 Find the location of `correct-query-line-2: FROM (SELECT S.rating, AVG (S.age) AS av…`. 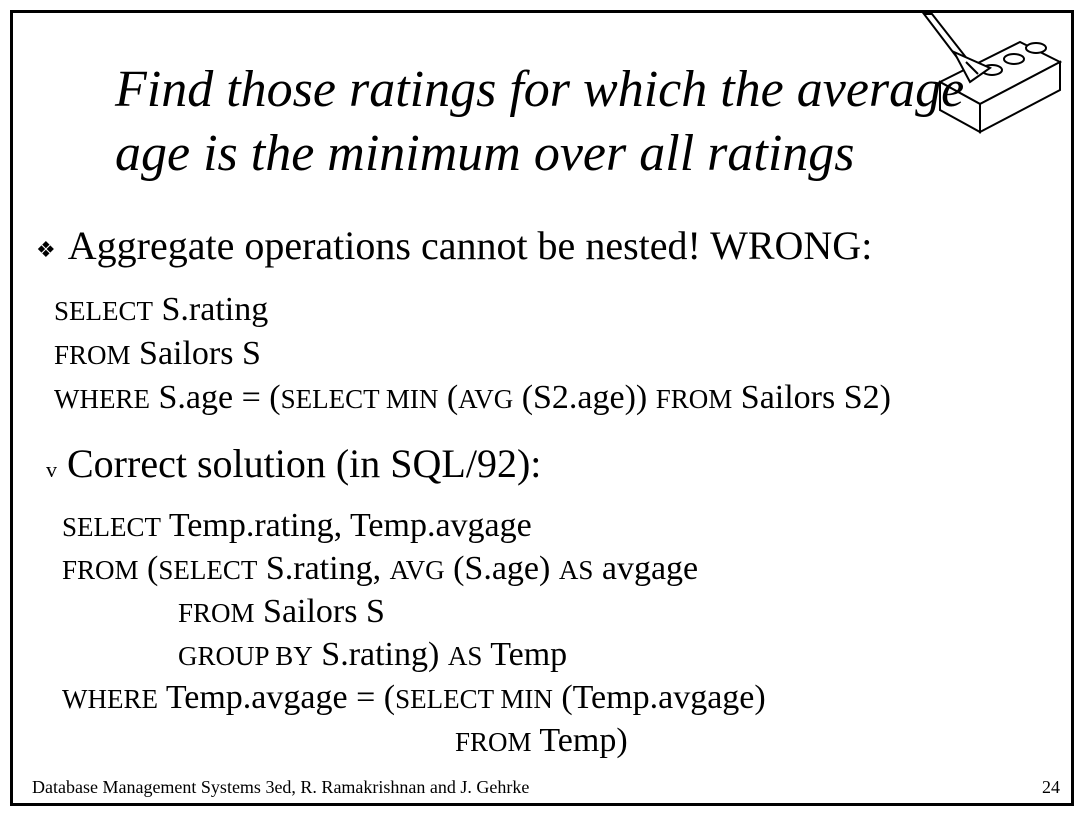

correct-query-line-2: FROM (SELECT S.rating, AVG (S.age) AS av… is located at coordinates (380, 569).